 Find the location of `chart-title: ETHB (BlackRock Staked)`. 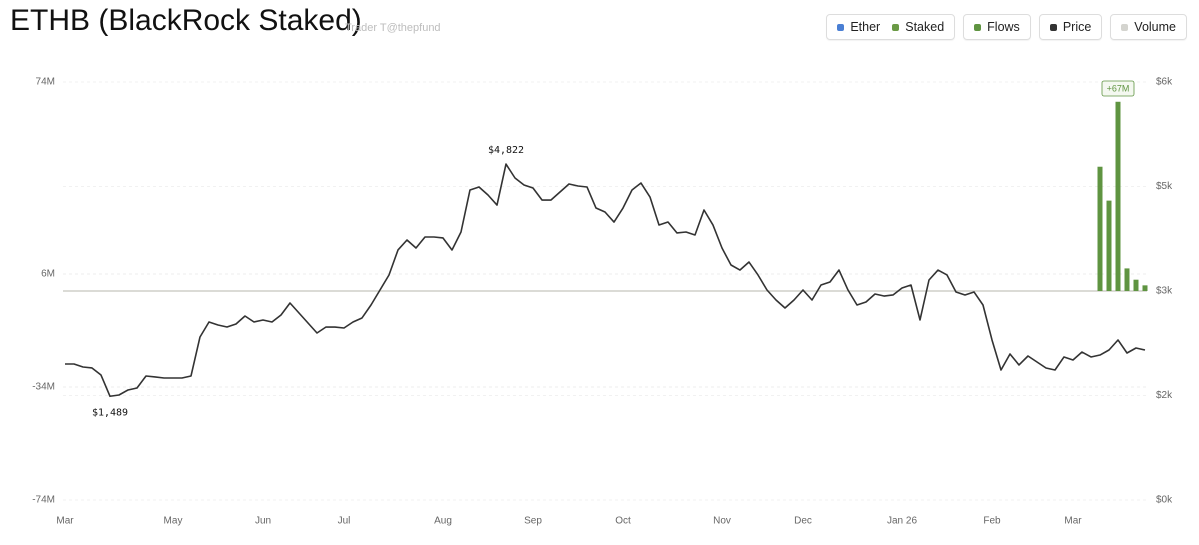

chart-title: ETHB (BlackRock Staked) is located at coordinates (186, 20).